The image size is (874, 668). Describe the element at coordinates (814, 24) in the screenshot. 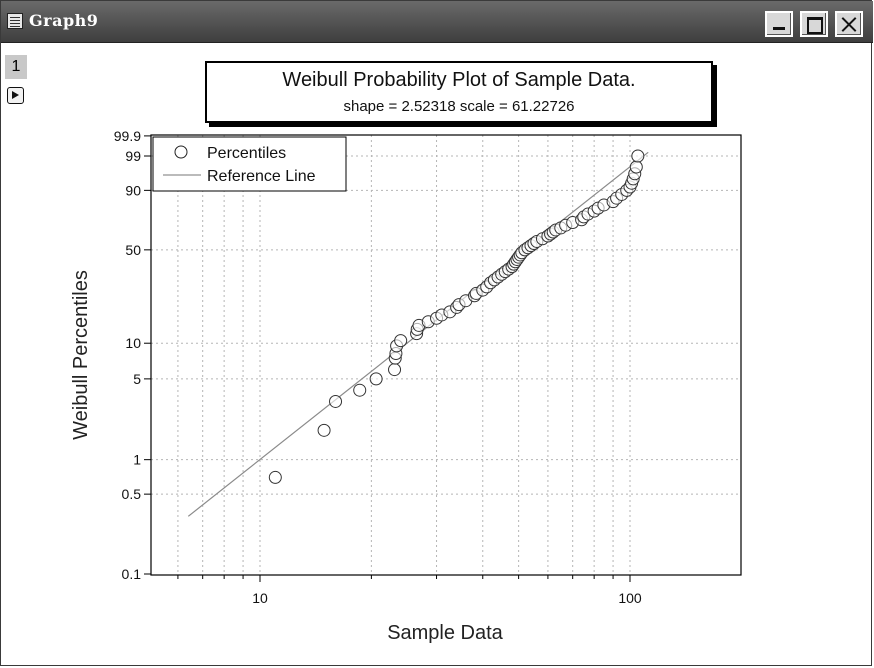

I see `maximize-button` at that location.